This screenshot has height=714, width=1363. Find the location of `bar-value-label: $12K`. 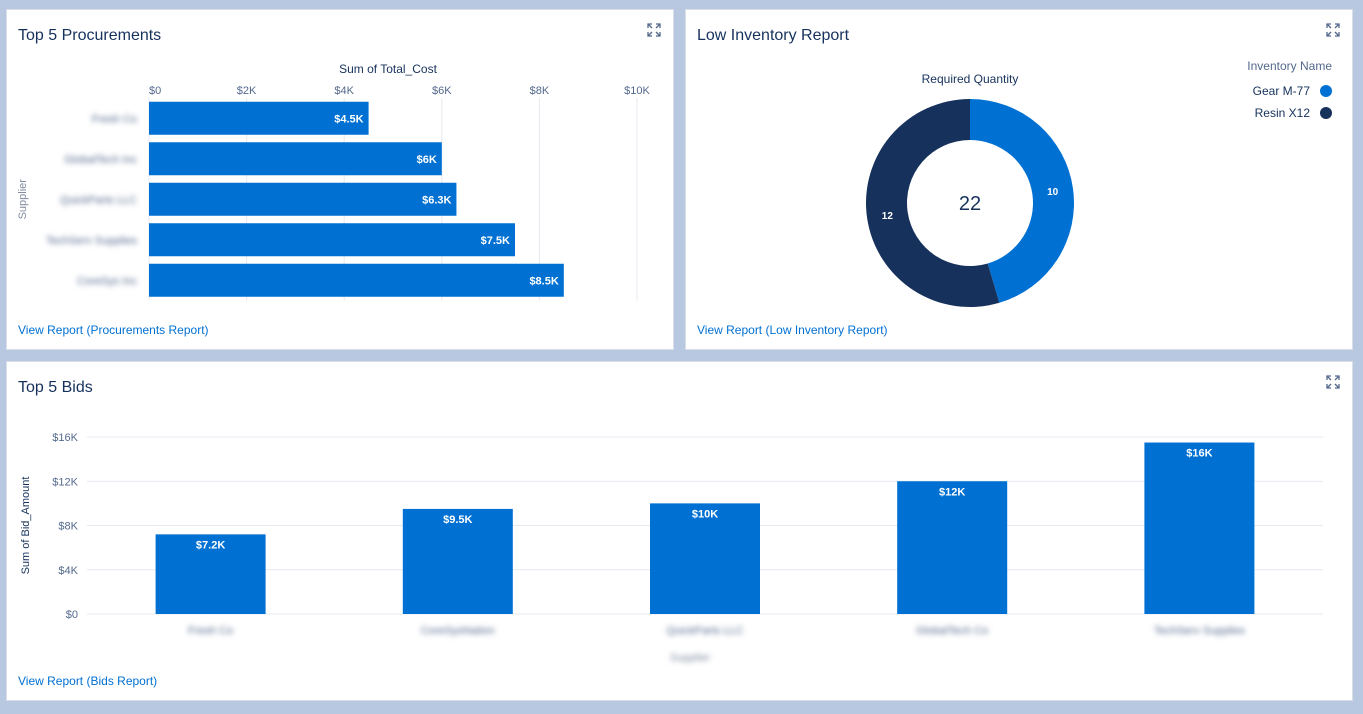

bar-value-label: $12K is located at coordinates (952, 492).